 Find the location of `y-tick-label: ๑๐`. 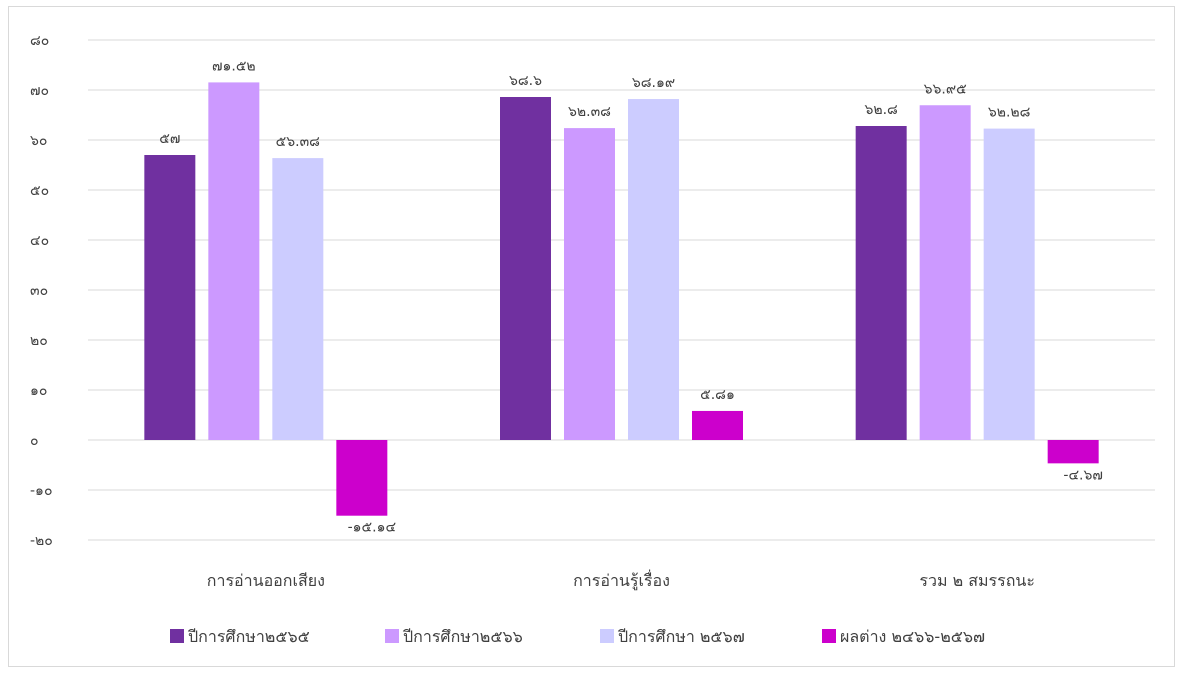

y-tick-label: ๑๐ is located at coordinates (38, 391).